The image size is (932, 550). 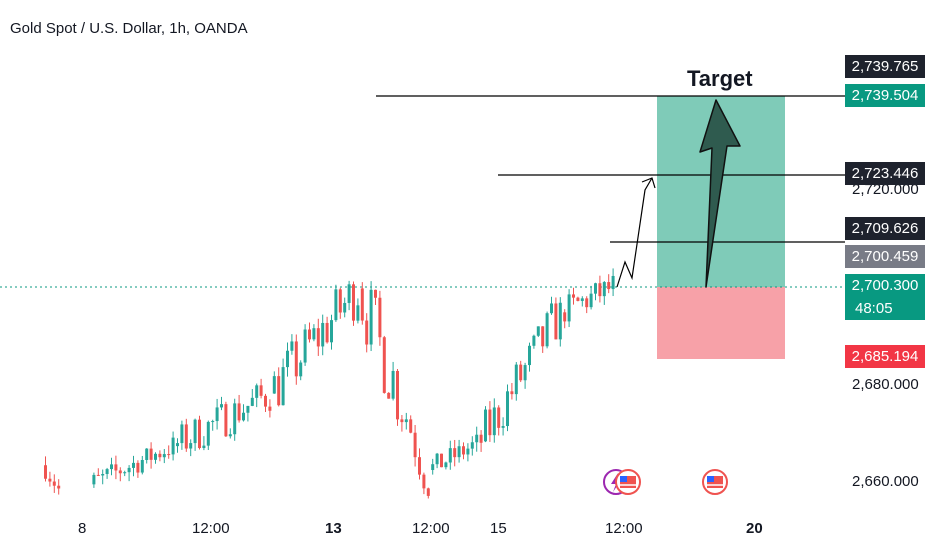 What do you see at coordinates (721, 323) in the screenshot?
I see `loss-zone` at bounding box center [721, 323].